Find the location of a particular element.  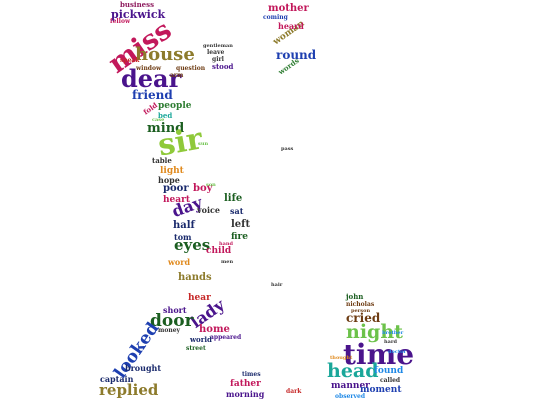

word-hand: hand is located at coordinates (226, 244).